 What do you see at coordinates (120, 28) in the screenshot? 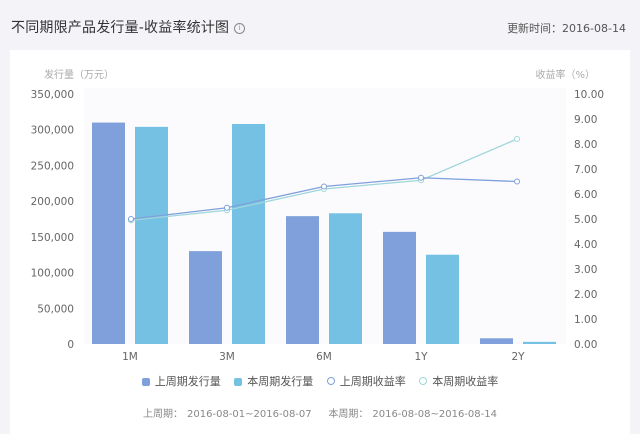
I see `chart-title-text: 不同期限产品发行量-收益率统计图` at bounding box center [120, 28].